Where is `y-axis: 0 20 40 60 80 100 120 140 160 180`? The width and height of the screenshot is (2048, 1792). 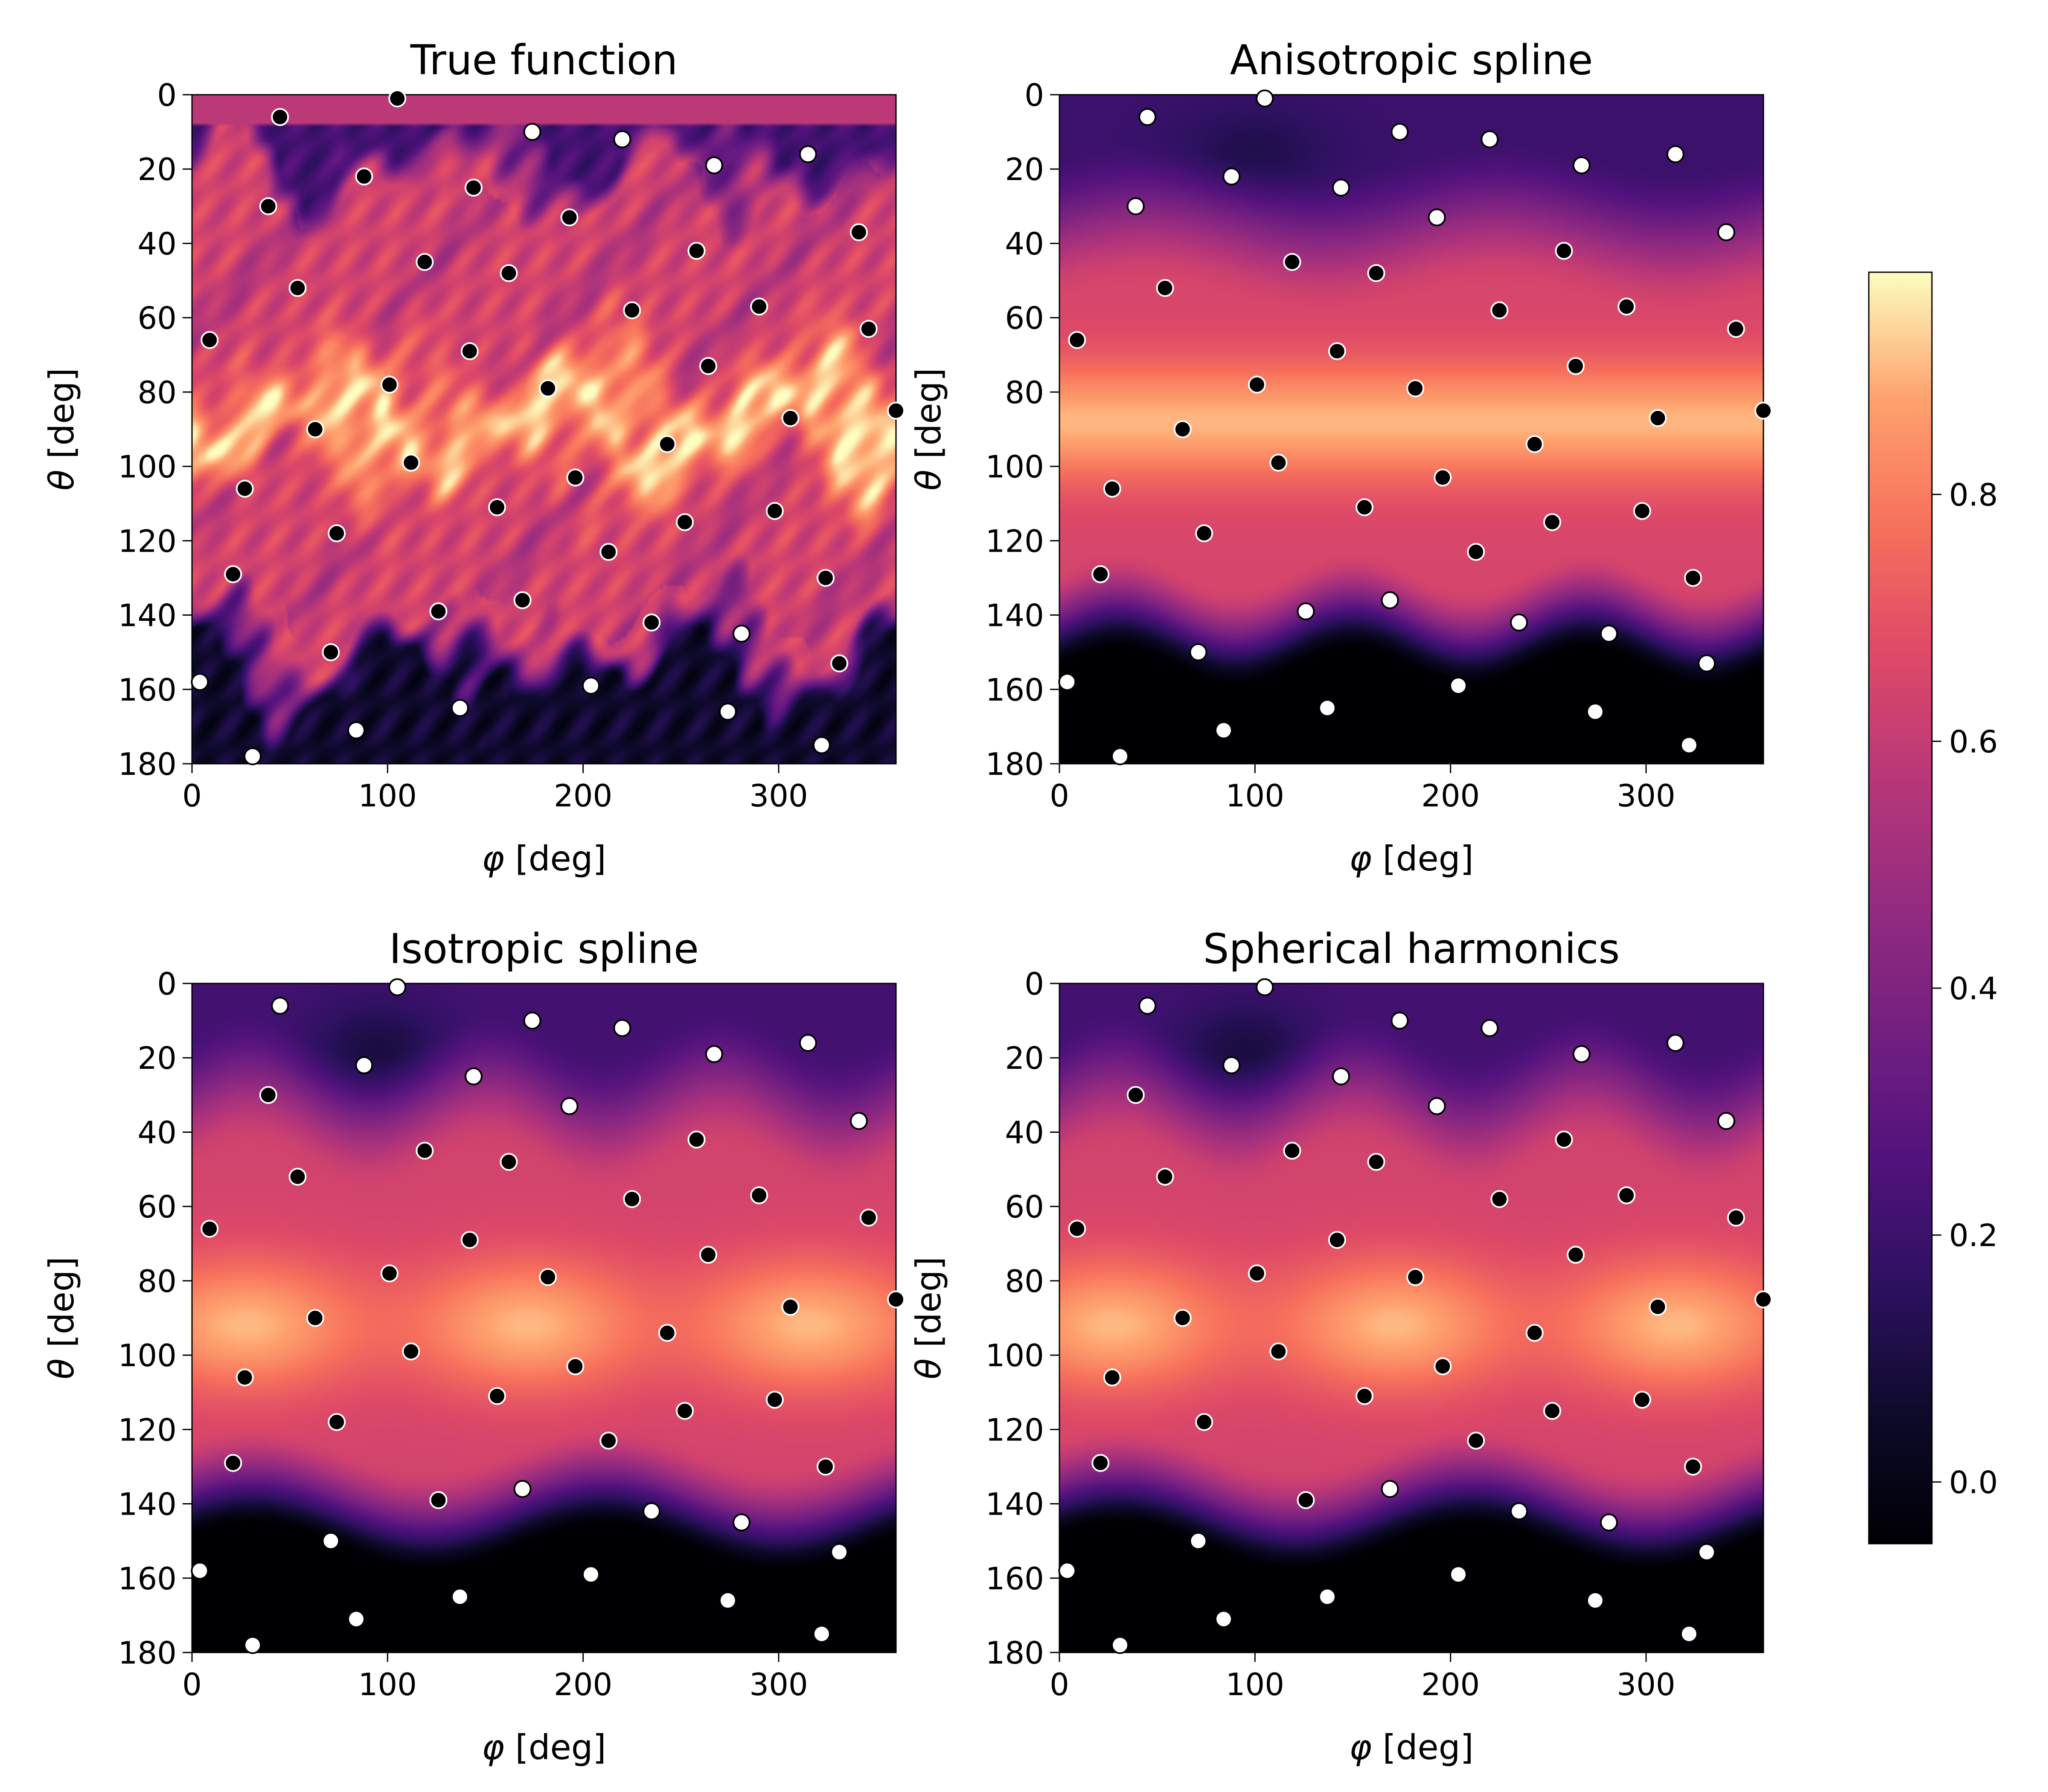 y-axis: 0 20 40 60 80 100 120 140 160 180 is located at coordinates (155, 429).